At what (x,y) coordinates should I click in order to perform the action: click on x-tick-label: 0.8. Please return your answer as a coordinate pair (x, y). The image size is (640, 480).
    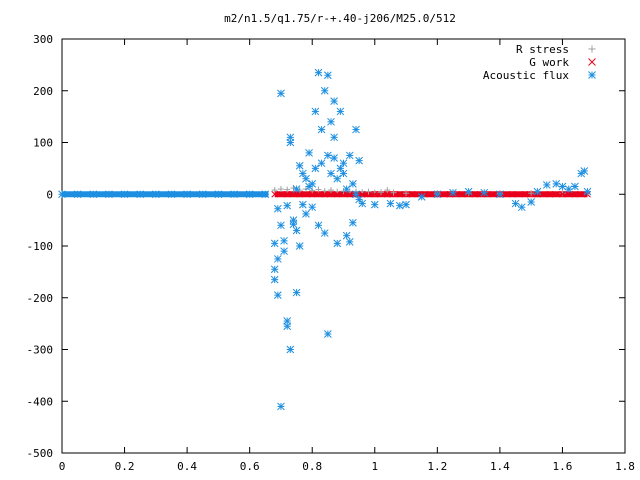
    Looking at the image, I should click on (312, 466).